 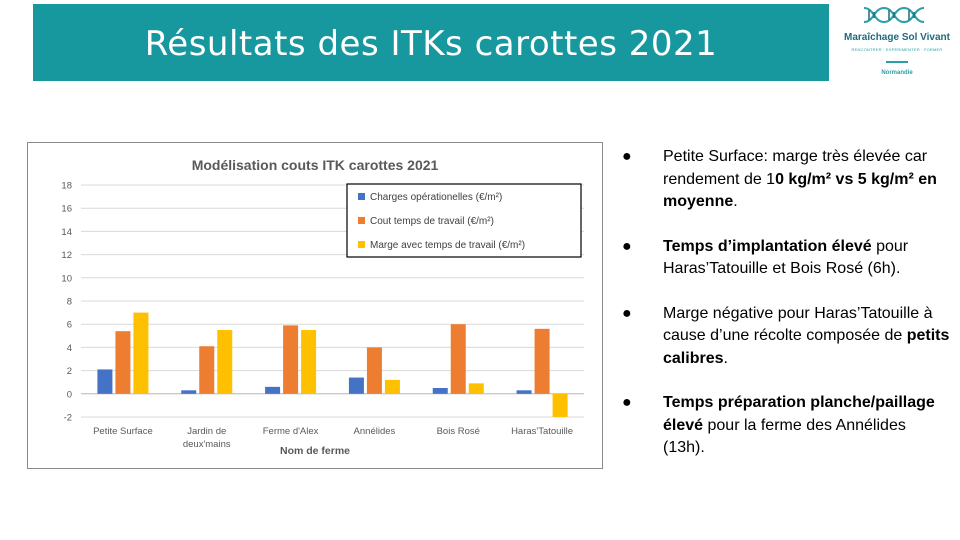 I want to click on logo-region: Normandie, so click(x=897, y=73).